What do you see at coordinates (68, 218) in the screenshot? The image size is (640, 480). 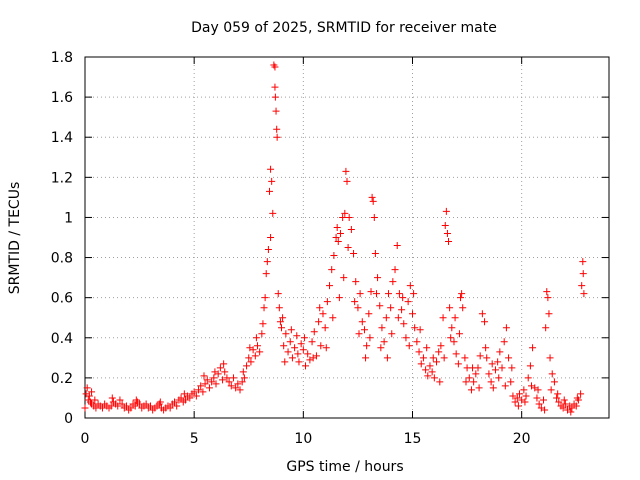 I see `y-tick-label: 1` at bounding box center [68, 218].